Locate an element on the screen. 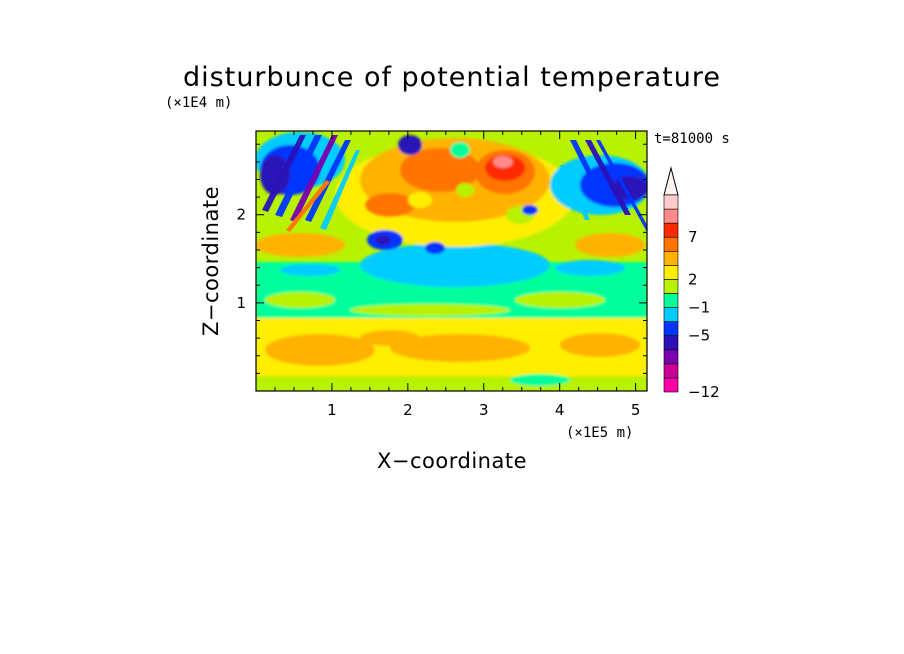 This screenshot has height=654, width=904. y-axis-label: Z−coordinate is located at coordinates (211, 261).